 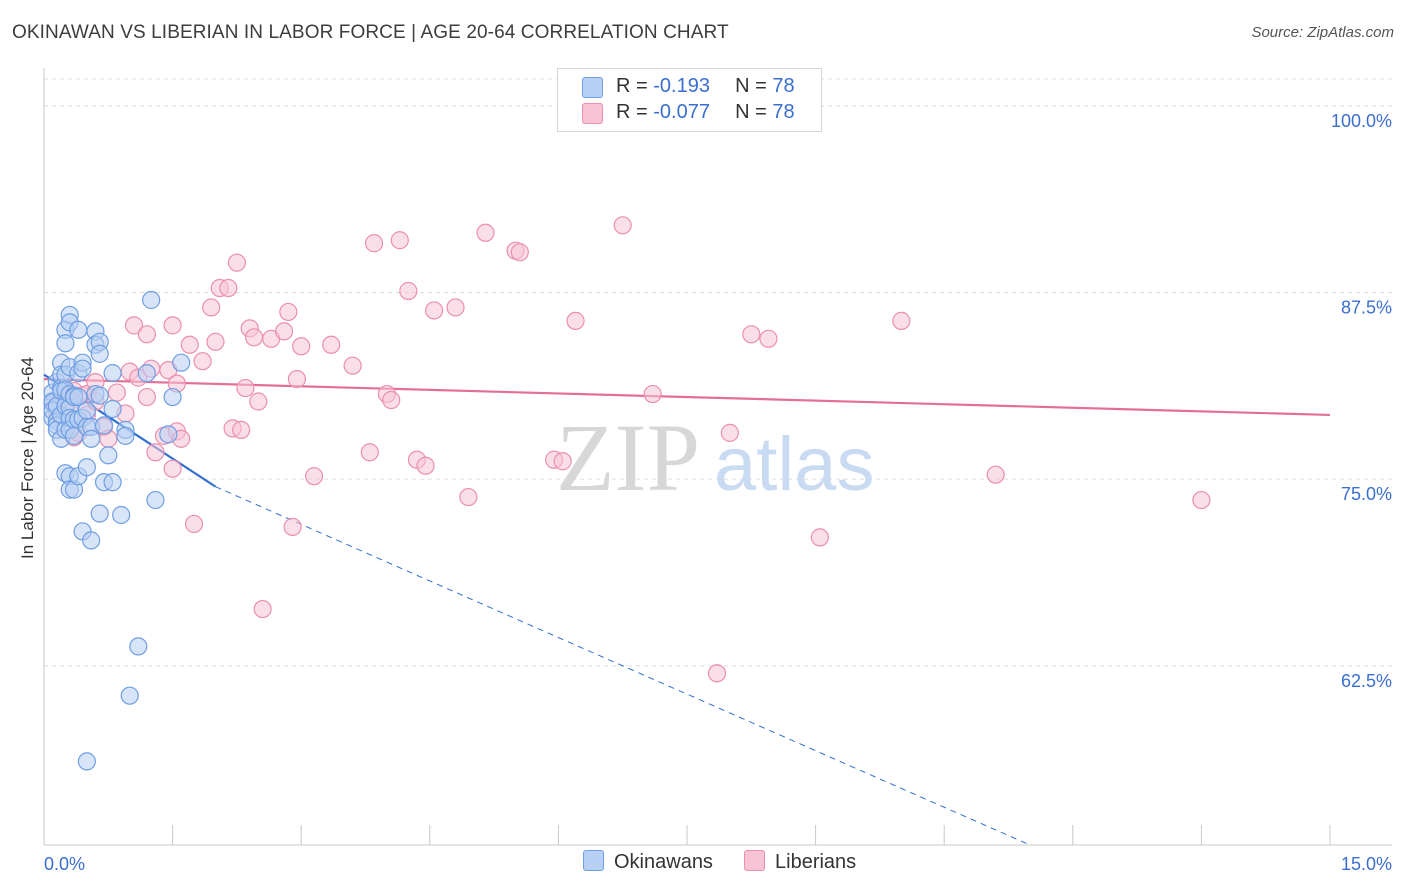 What do you see at coordinates (648, 862) in the screenshot?
I see `bottom-legend-okinawans: Okinawans` at bounding box center [648, 862].